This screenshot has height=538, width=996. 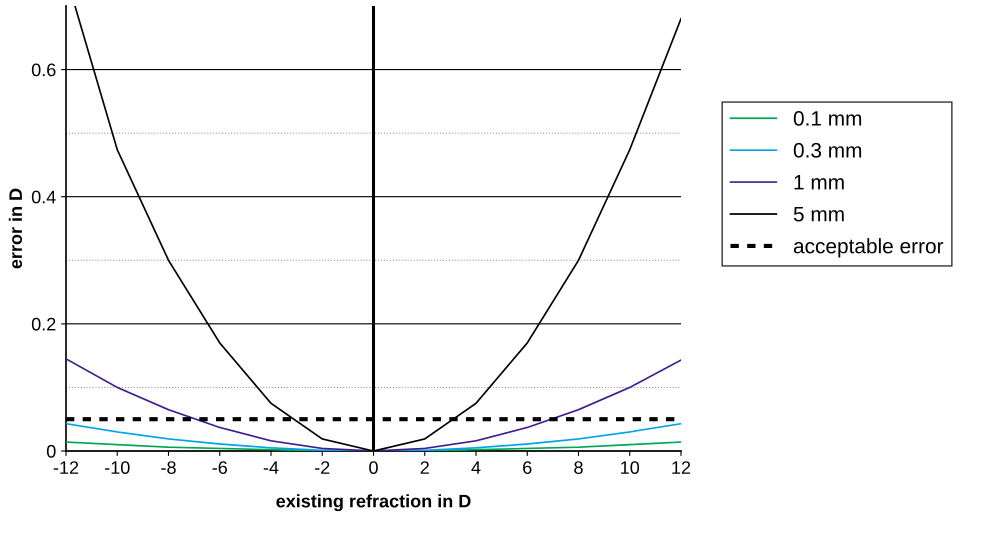 What do you see at coordinates (44, 324) in the screenshot?
I see `y-tick-label: 0.2` at bounding box center [44, 324].